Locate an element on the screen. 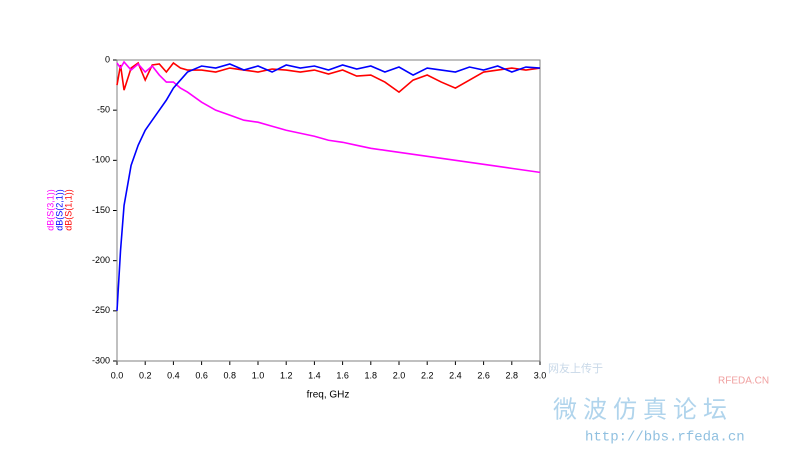  x-axis-label: freq, GHz is located at coordinates (328, 395).